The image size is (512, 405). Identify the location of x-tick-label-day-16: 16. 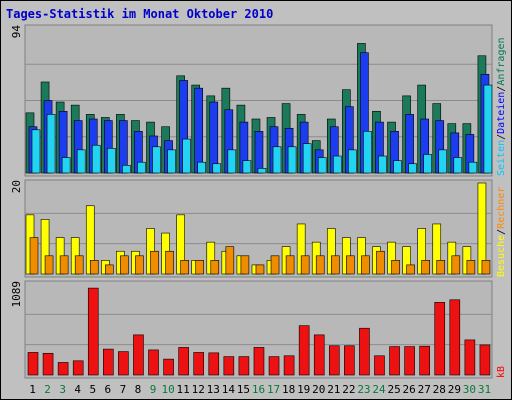
(258, 389).